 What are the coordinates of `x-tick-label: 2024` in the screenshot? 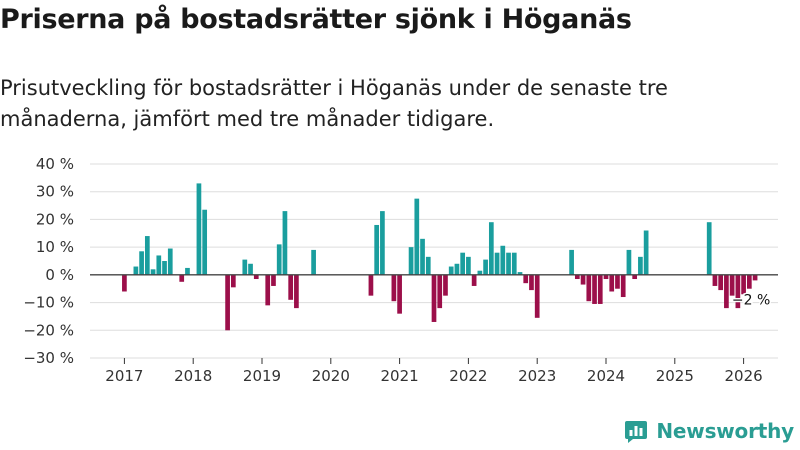 It's located at (606, 376).